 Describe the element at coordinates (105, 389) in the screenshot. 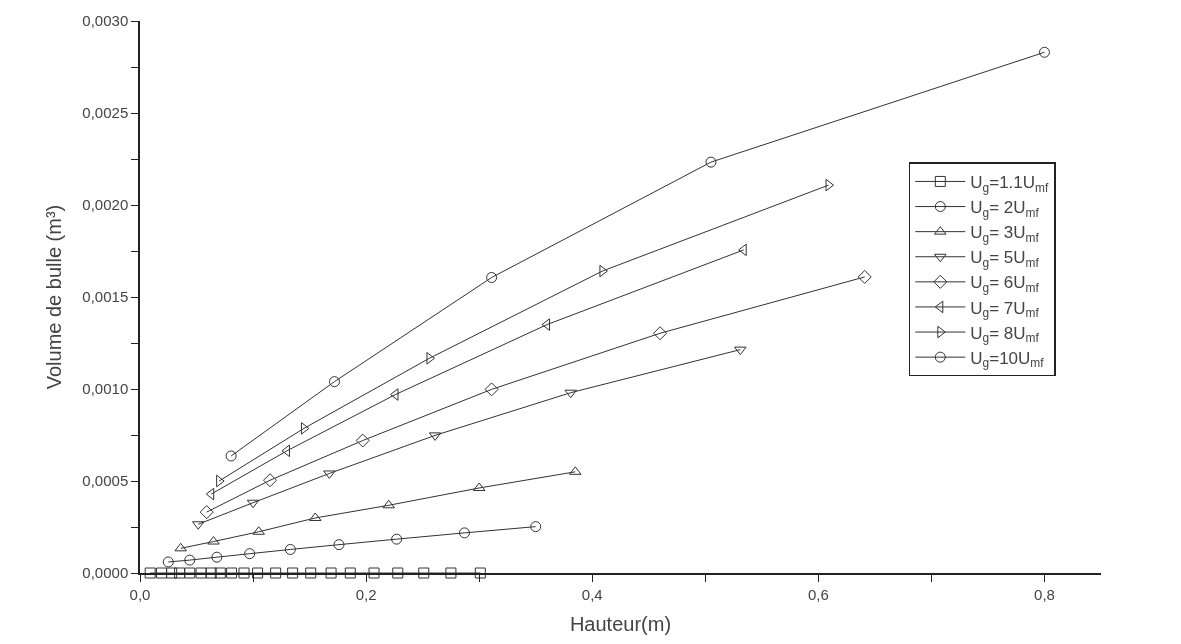

I see `y-tick-label: 0,0010` at that location.